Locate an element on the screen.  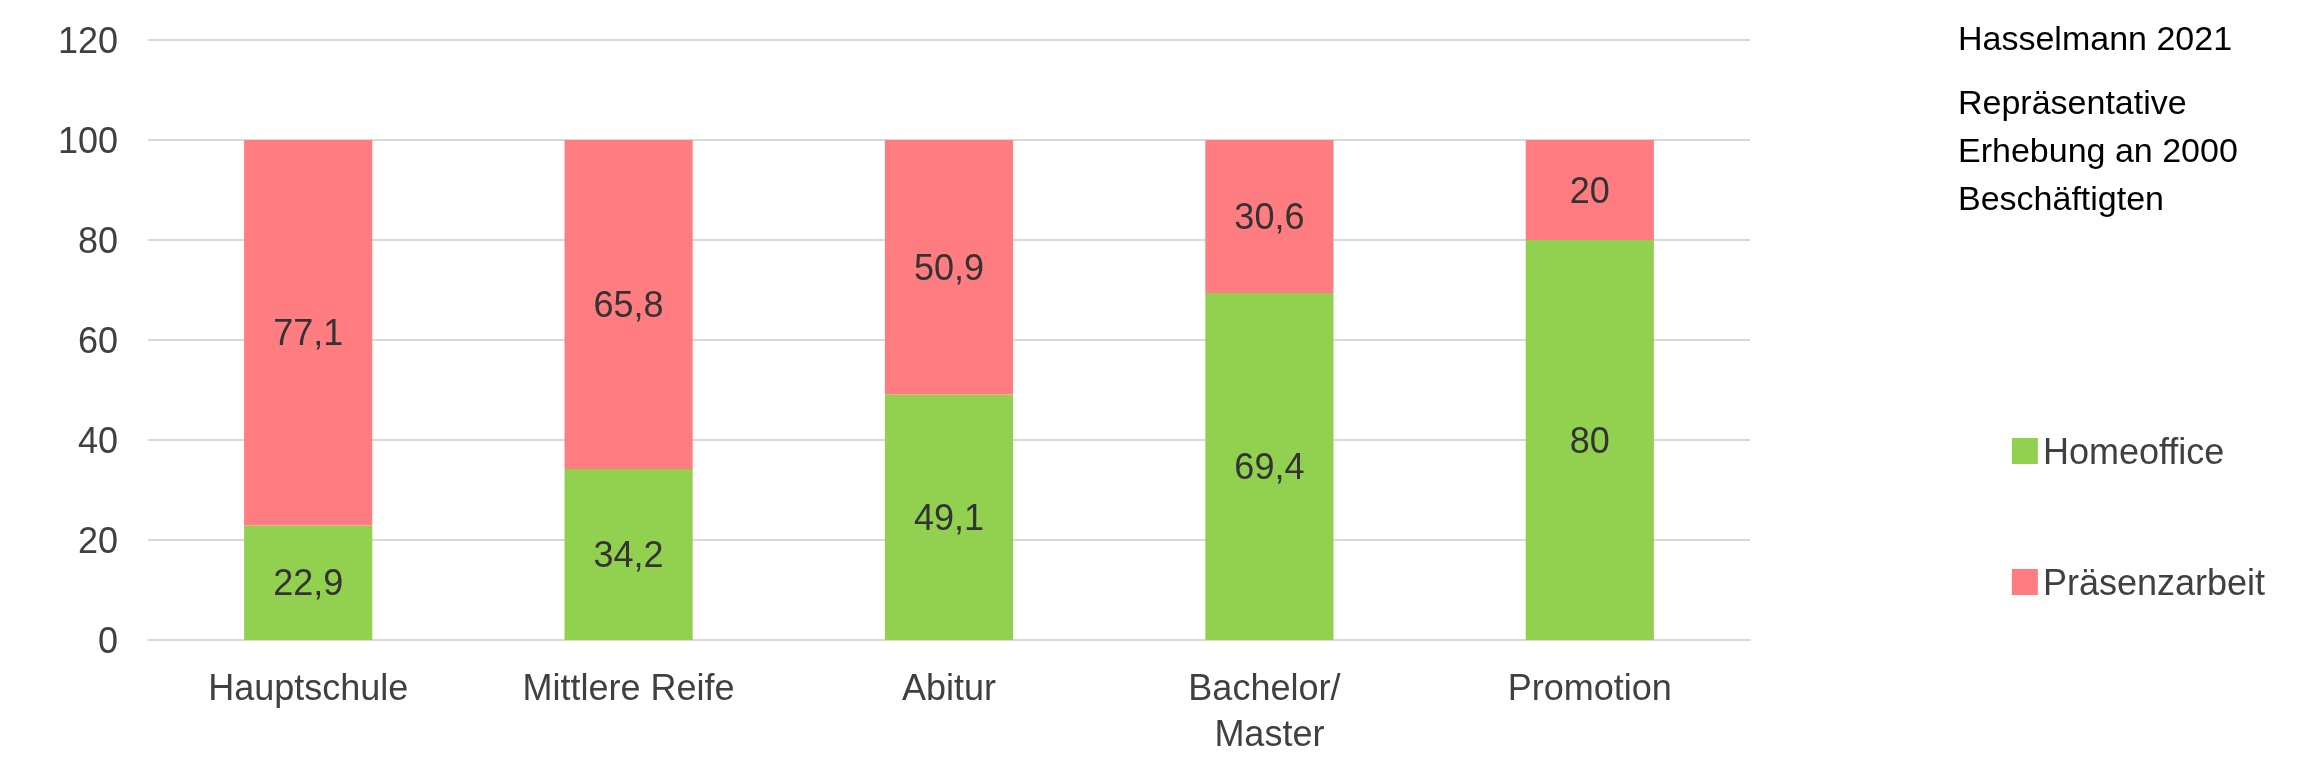
y-tick-label: 20 is located at coordinates (97, 540).